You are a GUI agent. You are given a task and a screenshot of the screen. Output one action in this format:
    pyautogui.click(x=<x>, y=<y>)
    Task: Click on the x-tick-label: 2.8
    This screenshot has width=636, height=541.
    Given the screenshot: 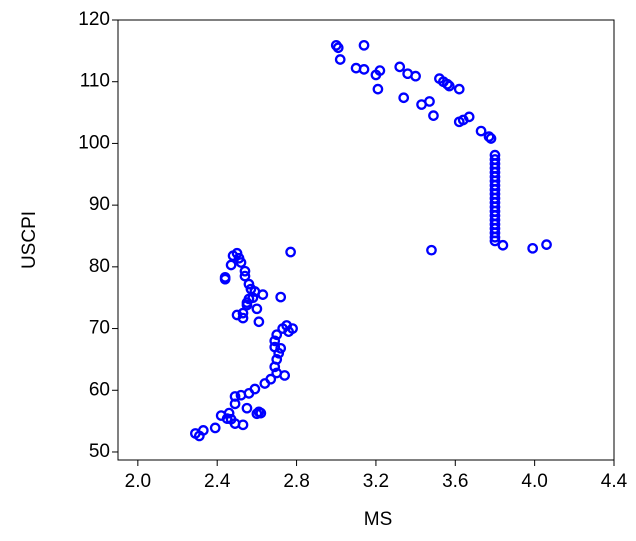 What is the action you would take?
    pyautogui.click(x=296, y=481)
    